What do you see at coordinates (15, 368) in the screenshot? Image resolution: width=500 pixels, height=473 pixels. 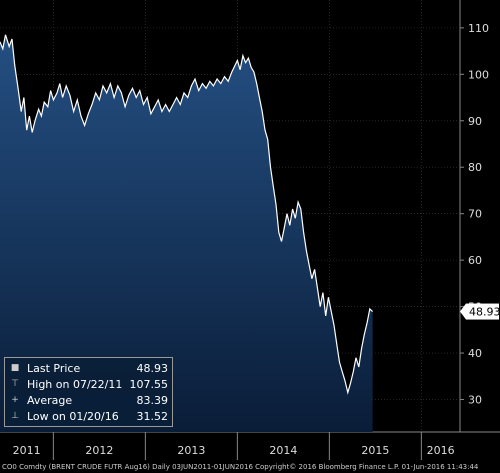 I see `square-icon: ■` at bounding box center [15, 368].